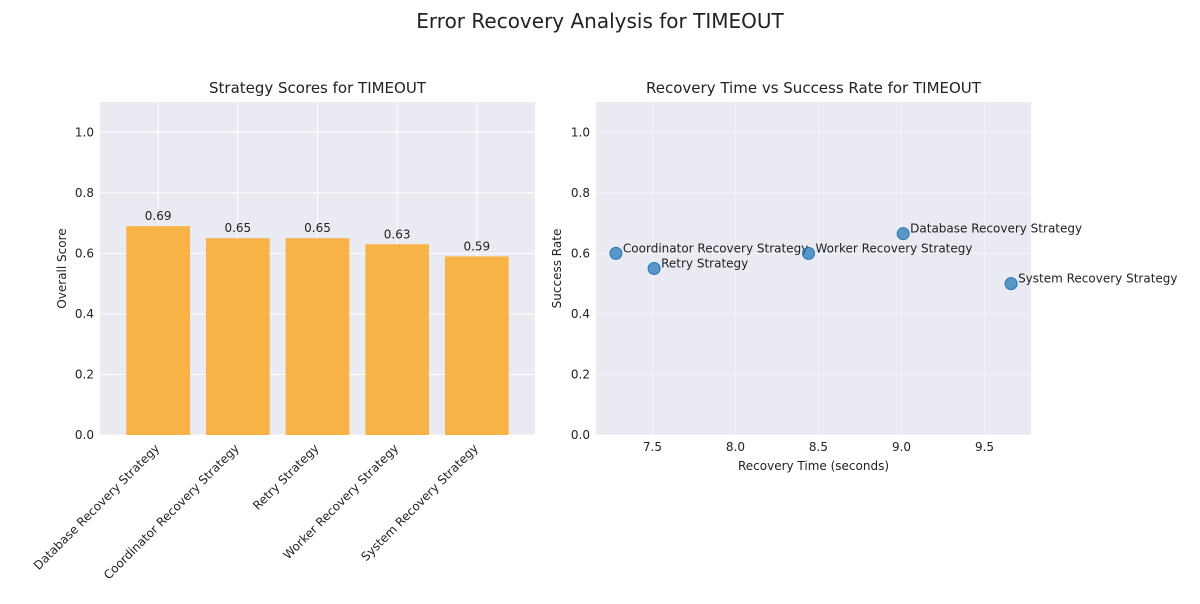 The height and width of the screenshot is (604, 1200). What do you see at coordinates (813, 466) in the screenshot?
I see `scatter-x-axis-label: Recovery Time (seconds)` at bounding box center [813, 466].